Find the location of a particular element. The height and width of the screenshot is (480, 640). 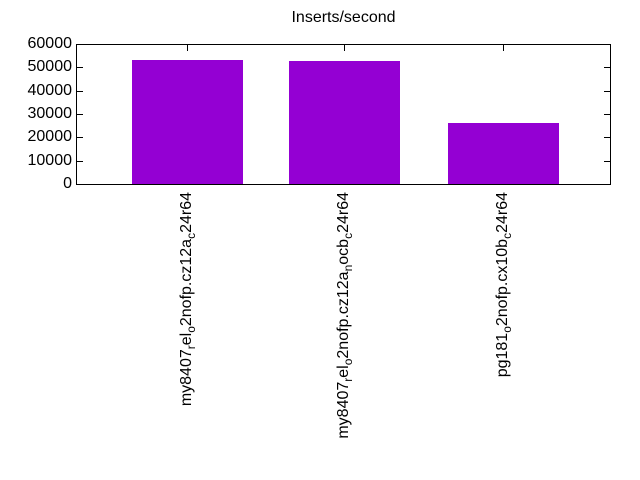

plot-border-left is located at coordinates (76, 114).